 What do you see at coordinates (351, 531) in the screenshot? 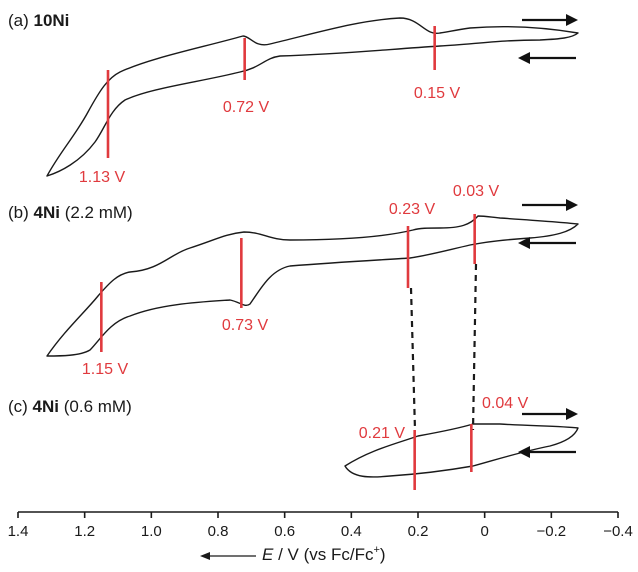
I see `x-tick-label: 0.4` at bounding box center [351, 531].